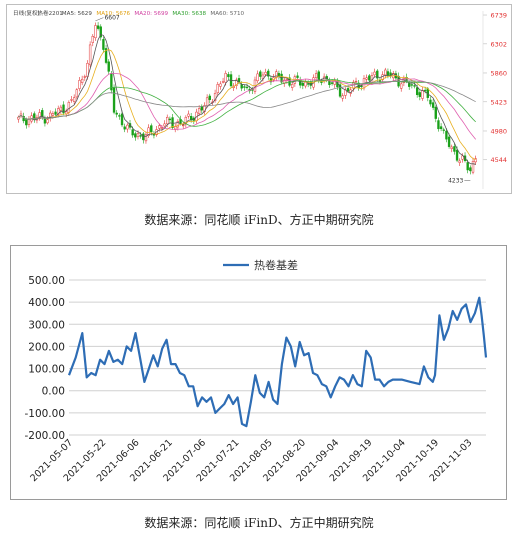 The width and height of the screenshot is (518, 539). Describe the element at coordinates (276, 265) in the screenshot. I see `legend-label: 热卷基差` at that location.